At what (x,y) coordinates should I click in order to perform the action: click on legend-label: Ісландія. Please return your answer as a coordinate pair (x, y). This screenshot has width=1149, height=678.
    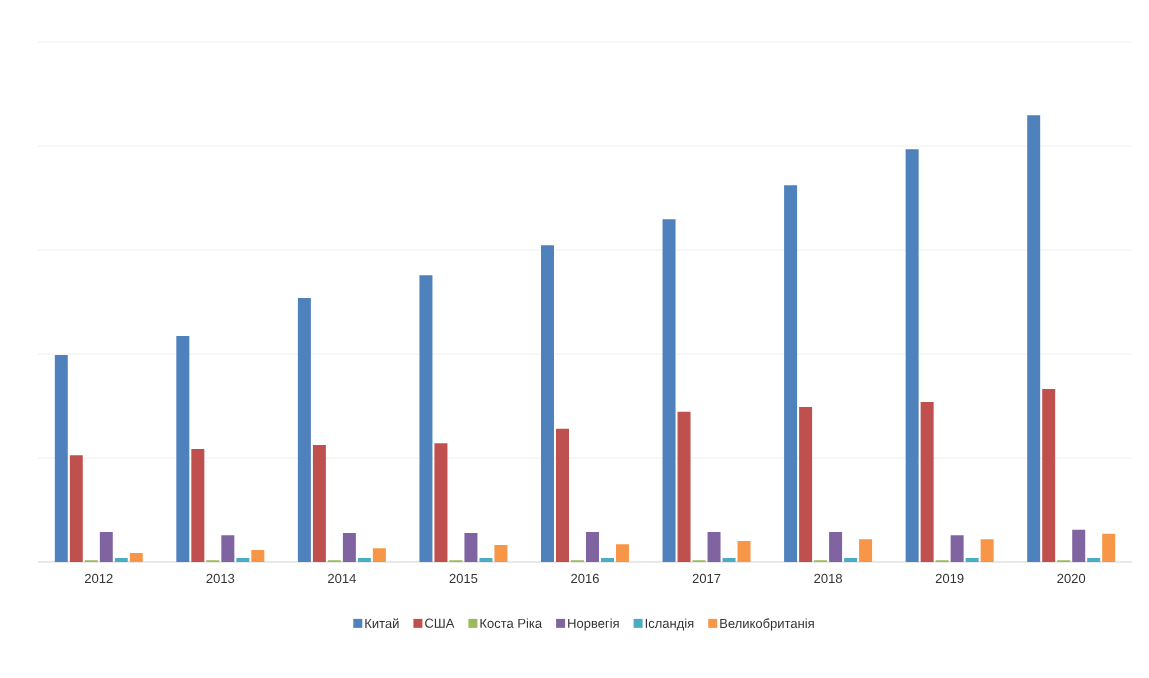
    Looking at the image, I should click on (669, 624).